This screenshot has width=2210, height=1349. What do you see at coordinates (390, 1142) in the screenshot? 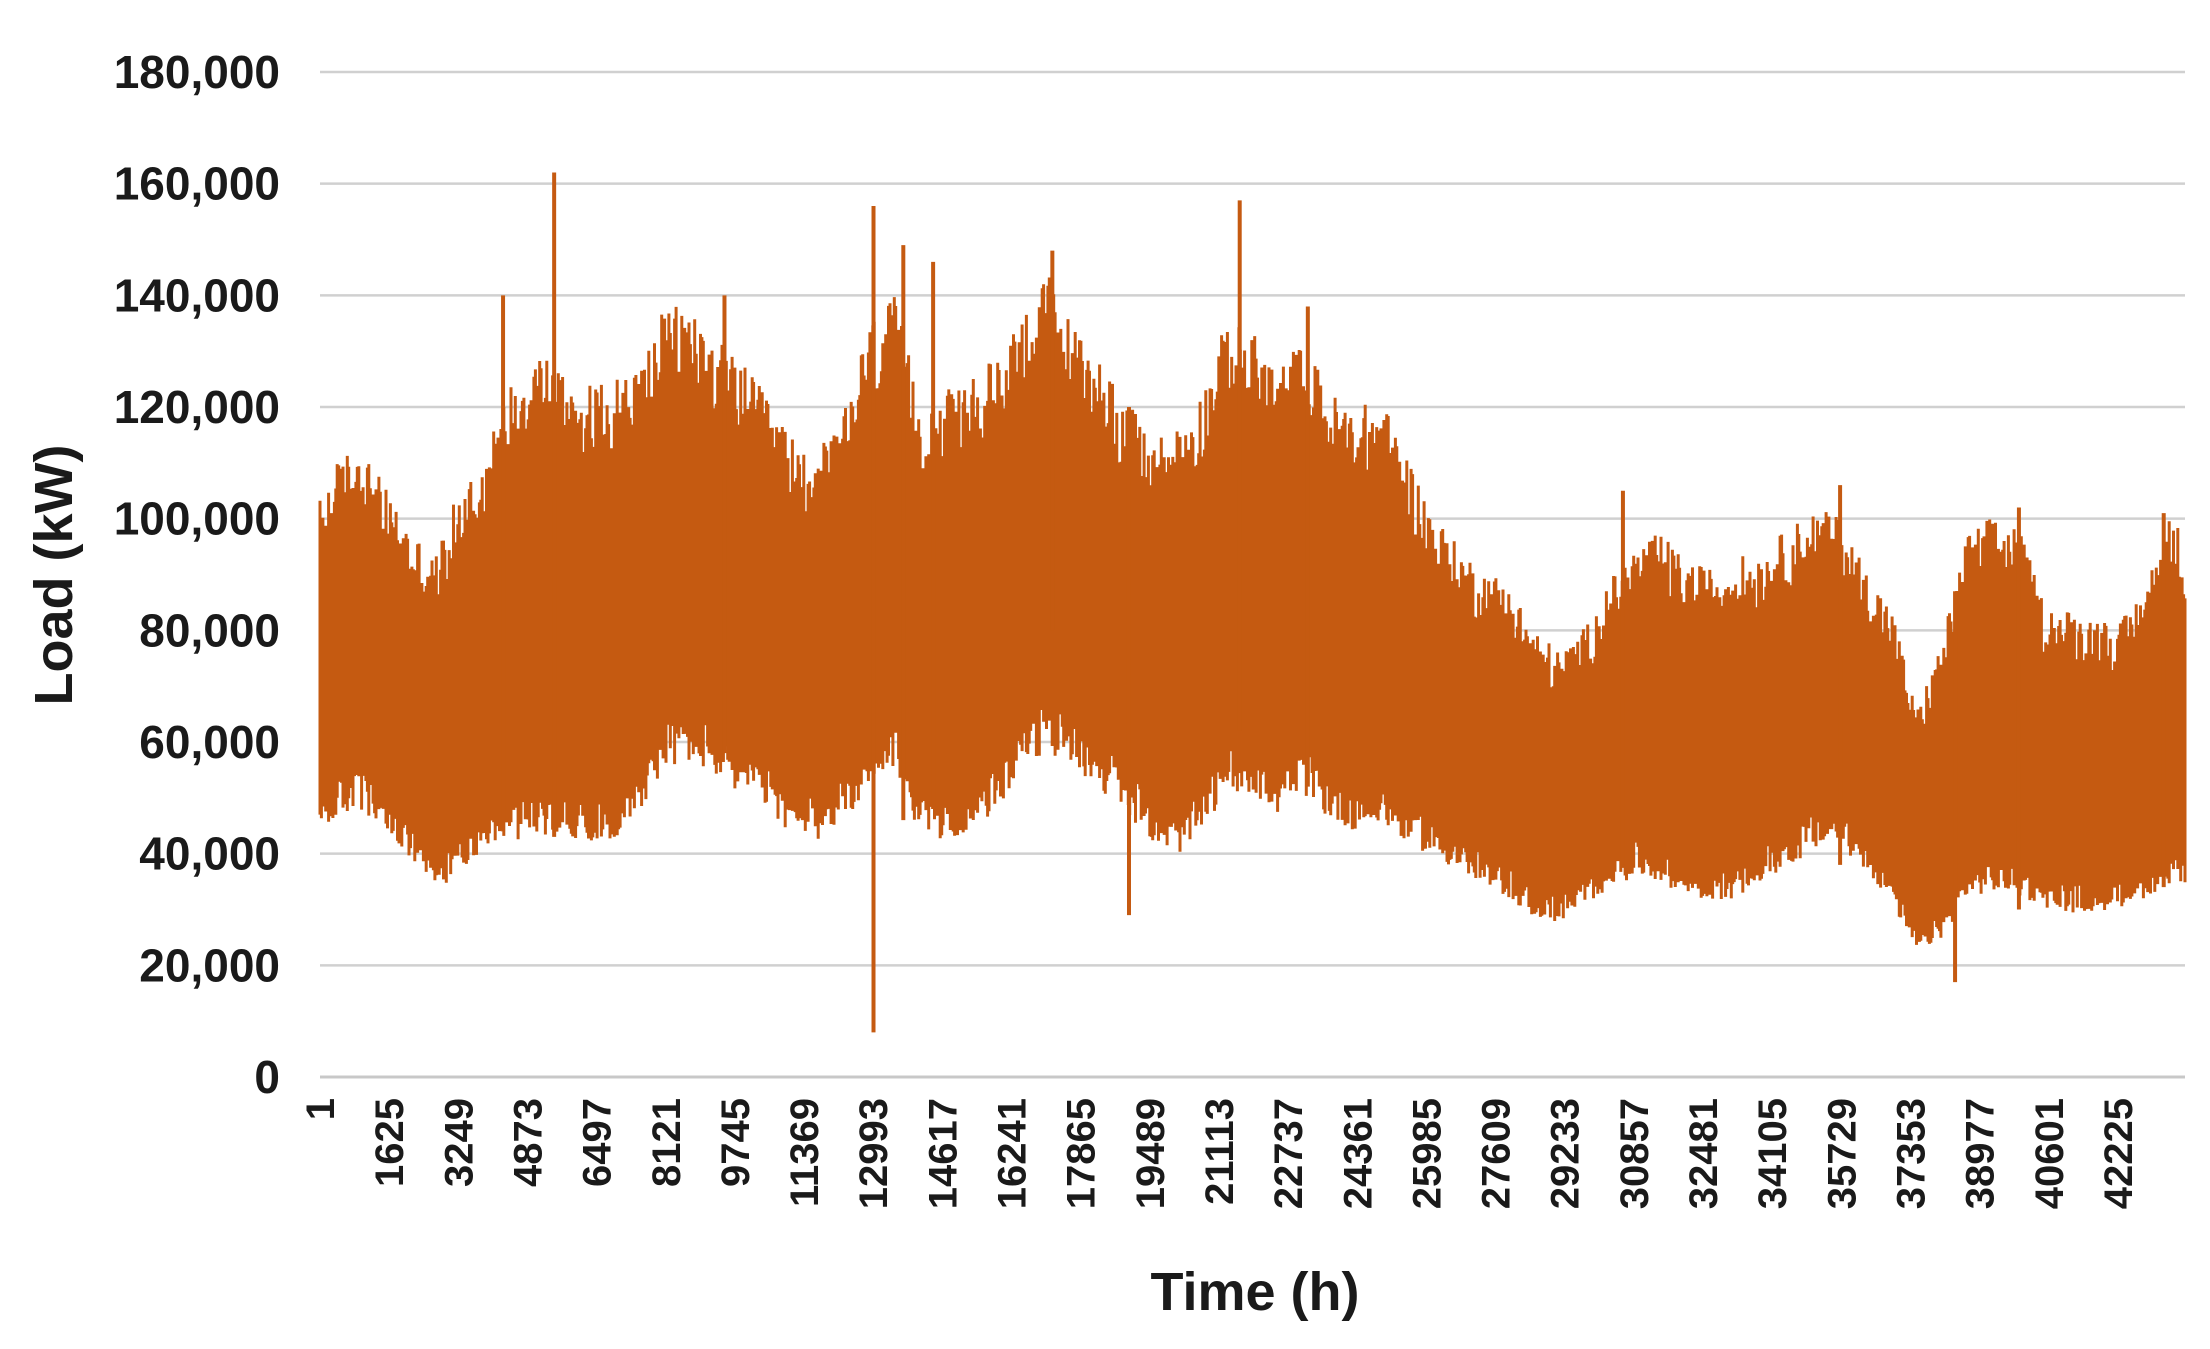
I see `x-tick-label: 1625` at bounding box center [390, 1142].